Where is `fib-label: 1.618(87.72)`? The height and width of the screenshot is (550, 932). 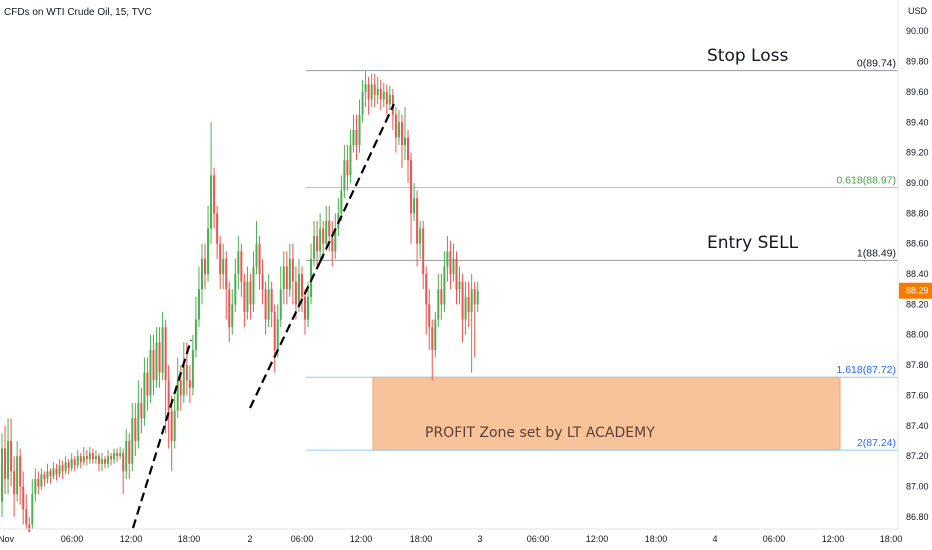 fib-label: 1.618(87.72) is located at coordinates (866, 370).